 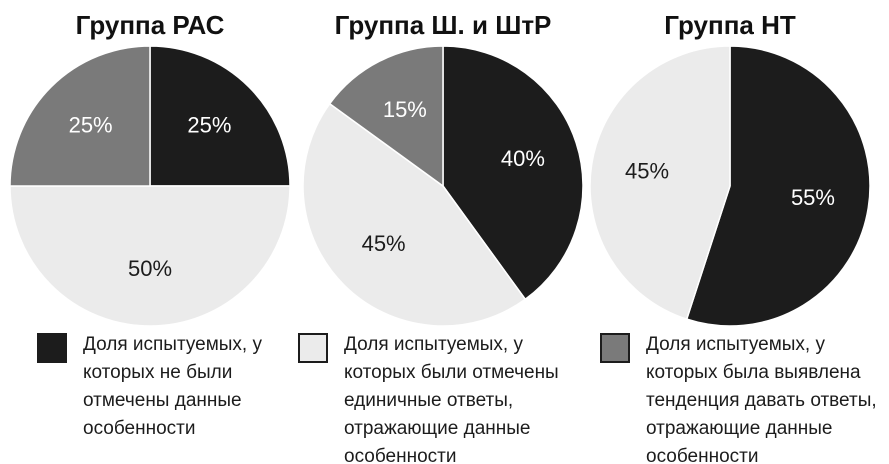 What do you see at coordinates (813, 197) in the screenshot?
I see `data-label: 55%` at bounding box center [813, 197].